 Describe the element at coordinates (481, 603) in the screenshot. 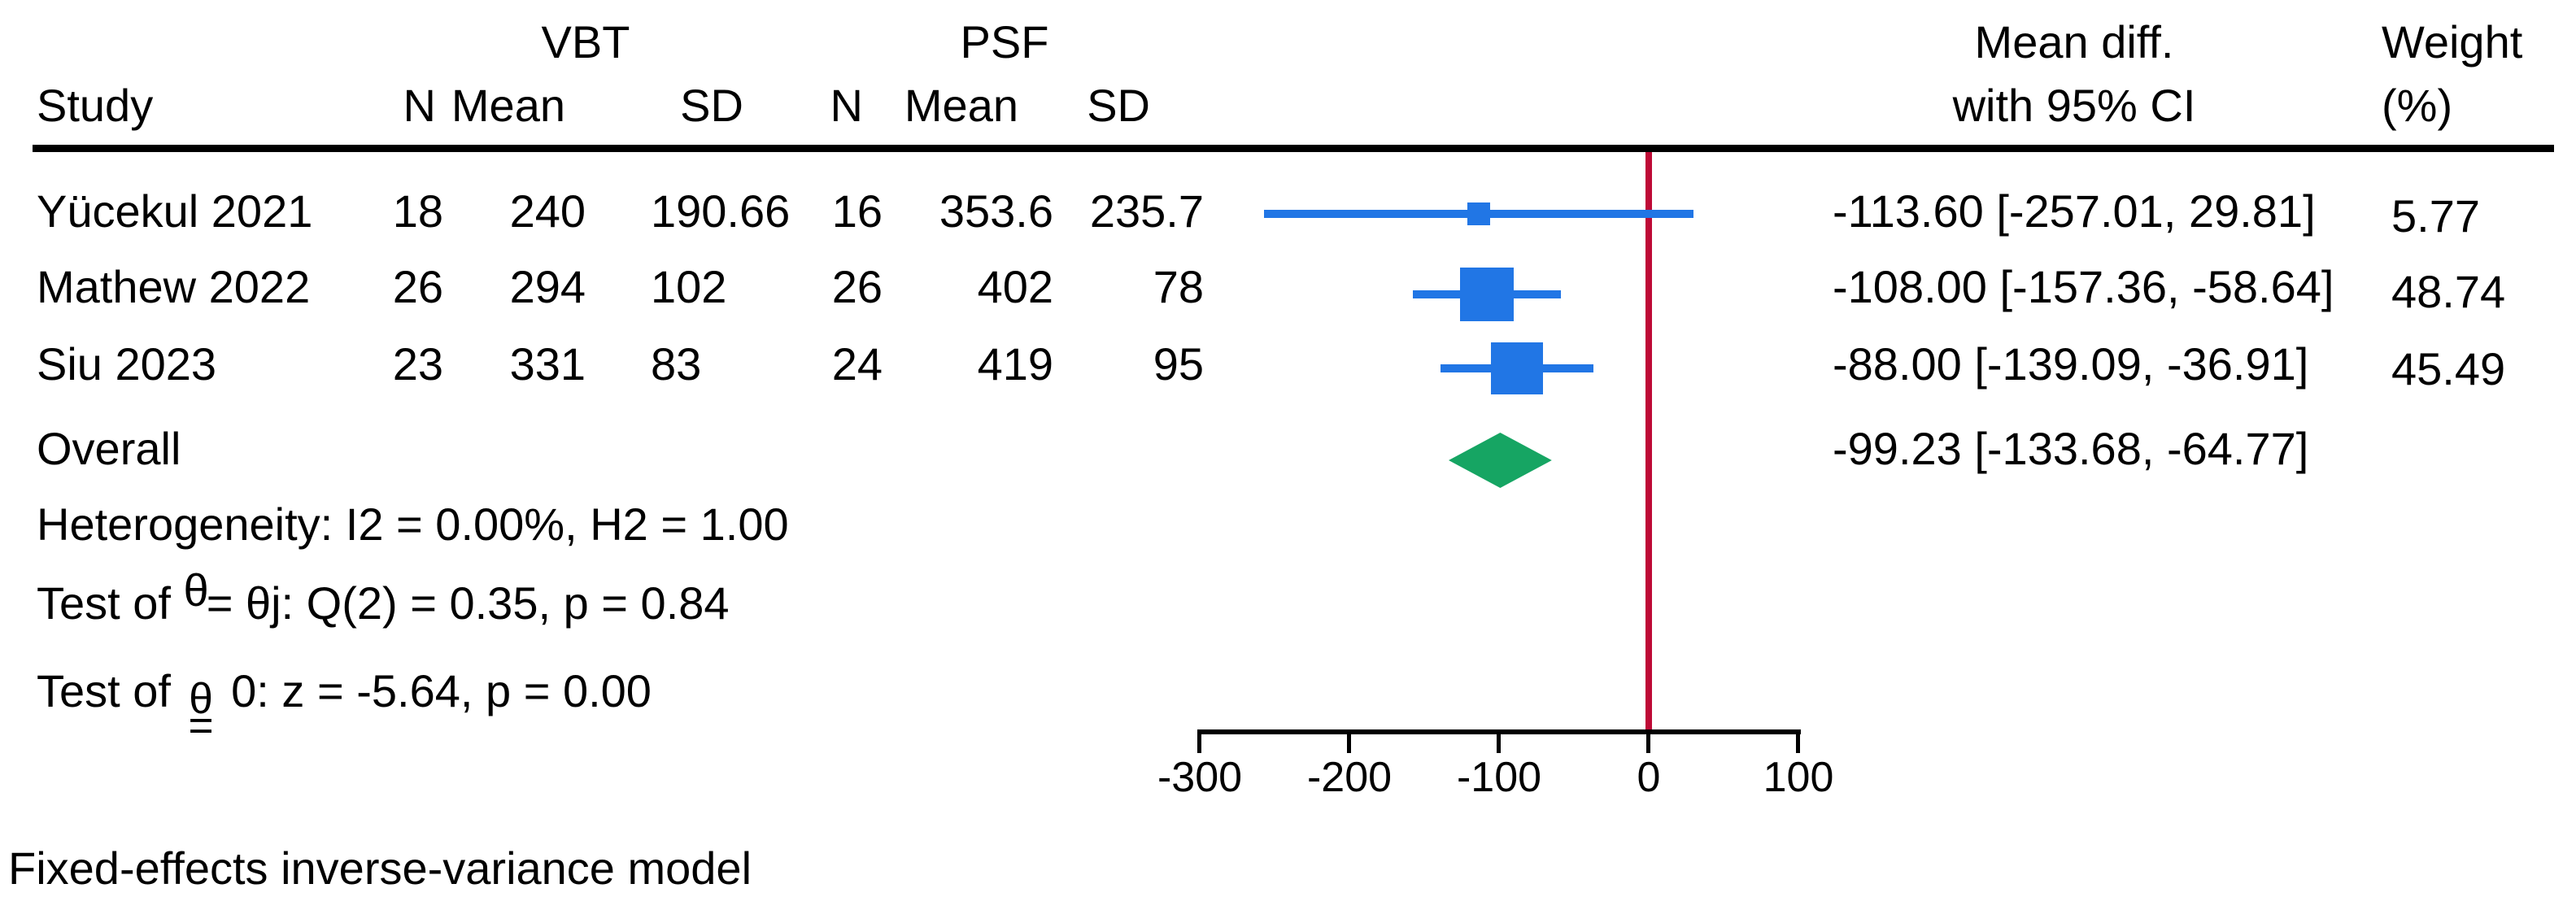

I see `test-group-rest: θj: Q(2) = 0.35, p = 0.84` at that location.